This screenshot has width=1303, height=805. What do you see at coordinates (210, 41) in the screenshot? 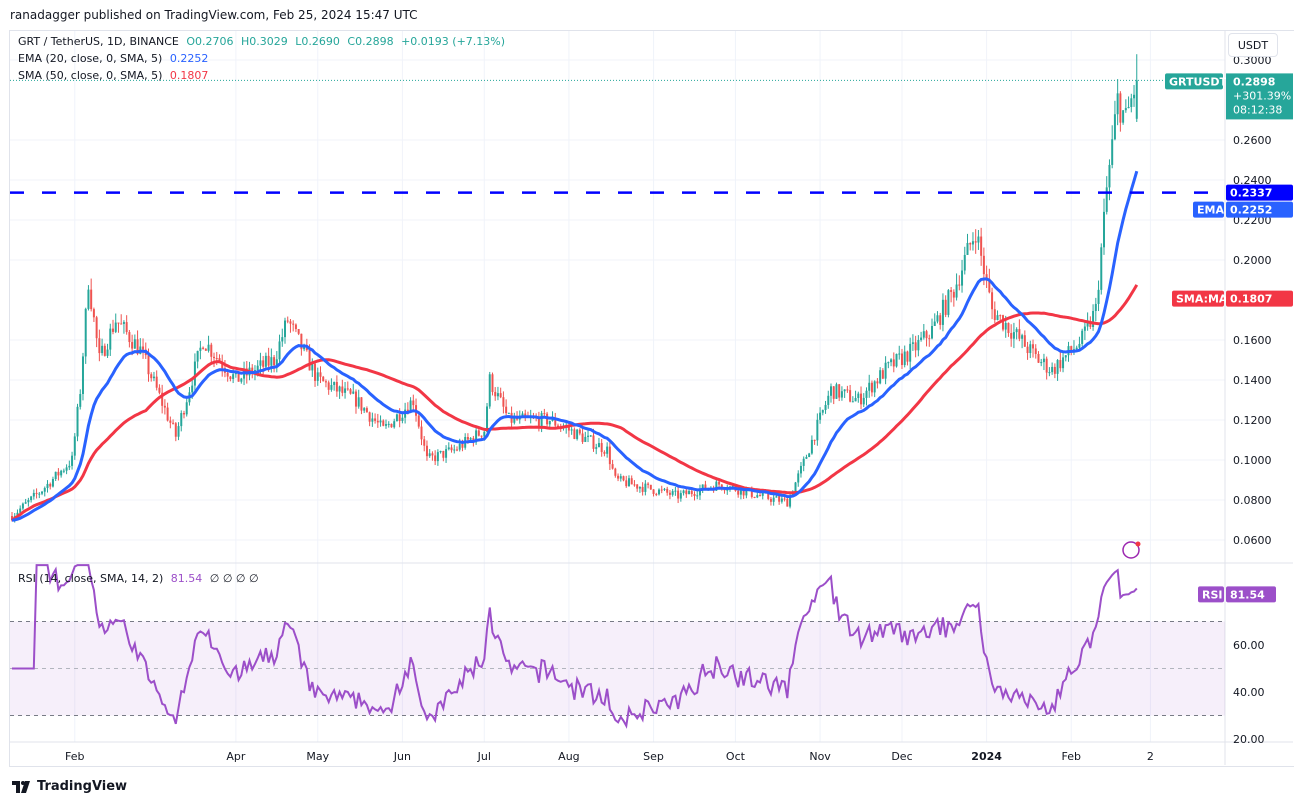
I see `legend-open: O0.2706` at bounding box center [210, 41].